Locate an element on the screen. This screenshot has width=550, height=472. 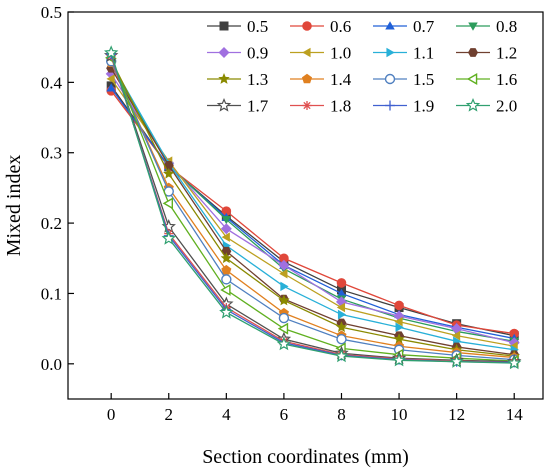
legend-label: 2.0 is located at coordinates (506, 106).